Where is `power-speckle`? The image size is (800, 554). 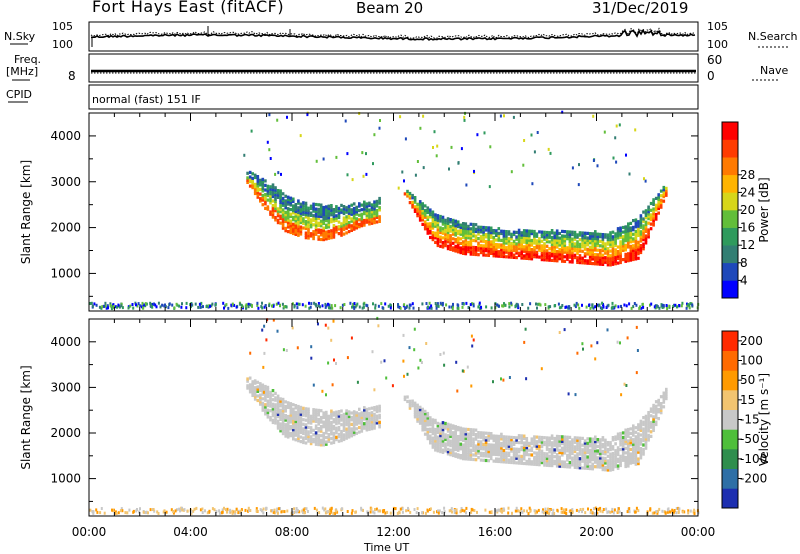 power-speckle is located at coordinates (645, 181).